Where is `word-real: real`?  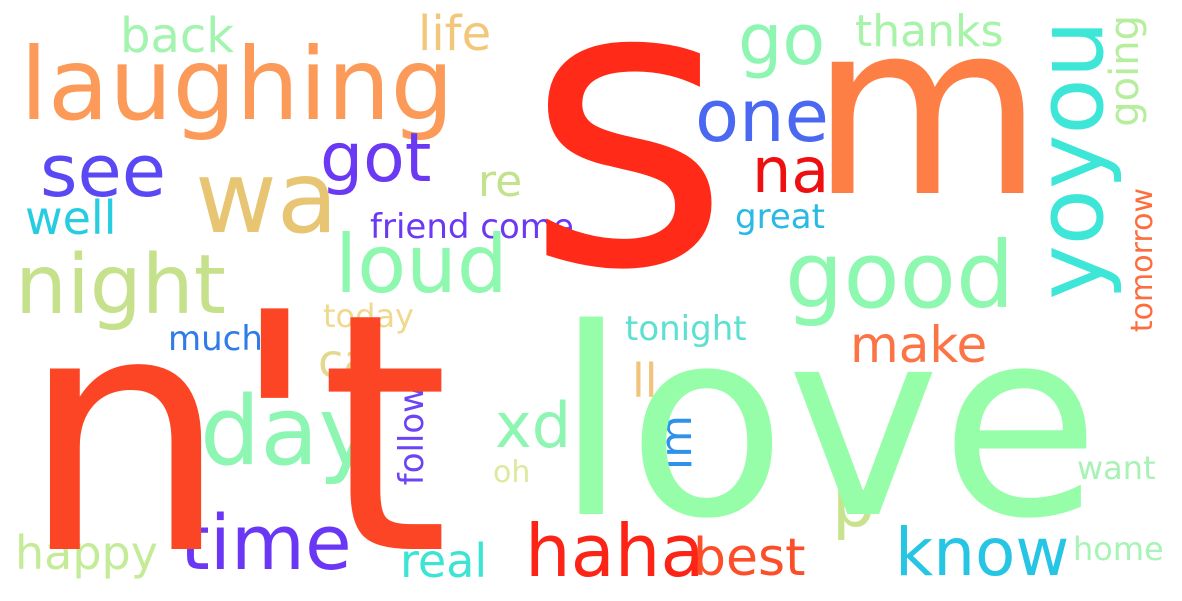
word-real: real is located at coordinates (444, 561).